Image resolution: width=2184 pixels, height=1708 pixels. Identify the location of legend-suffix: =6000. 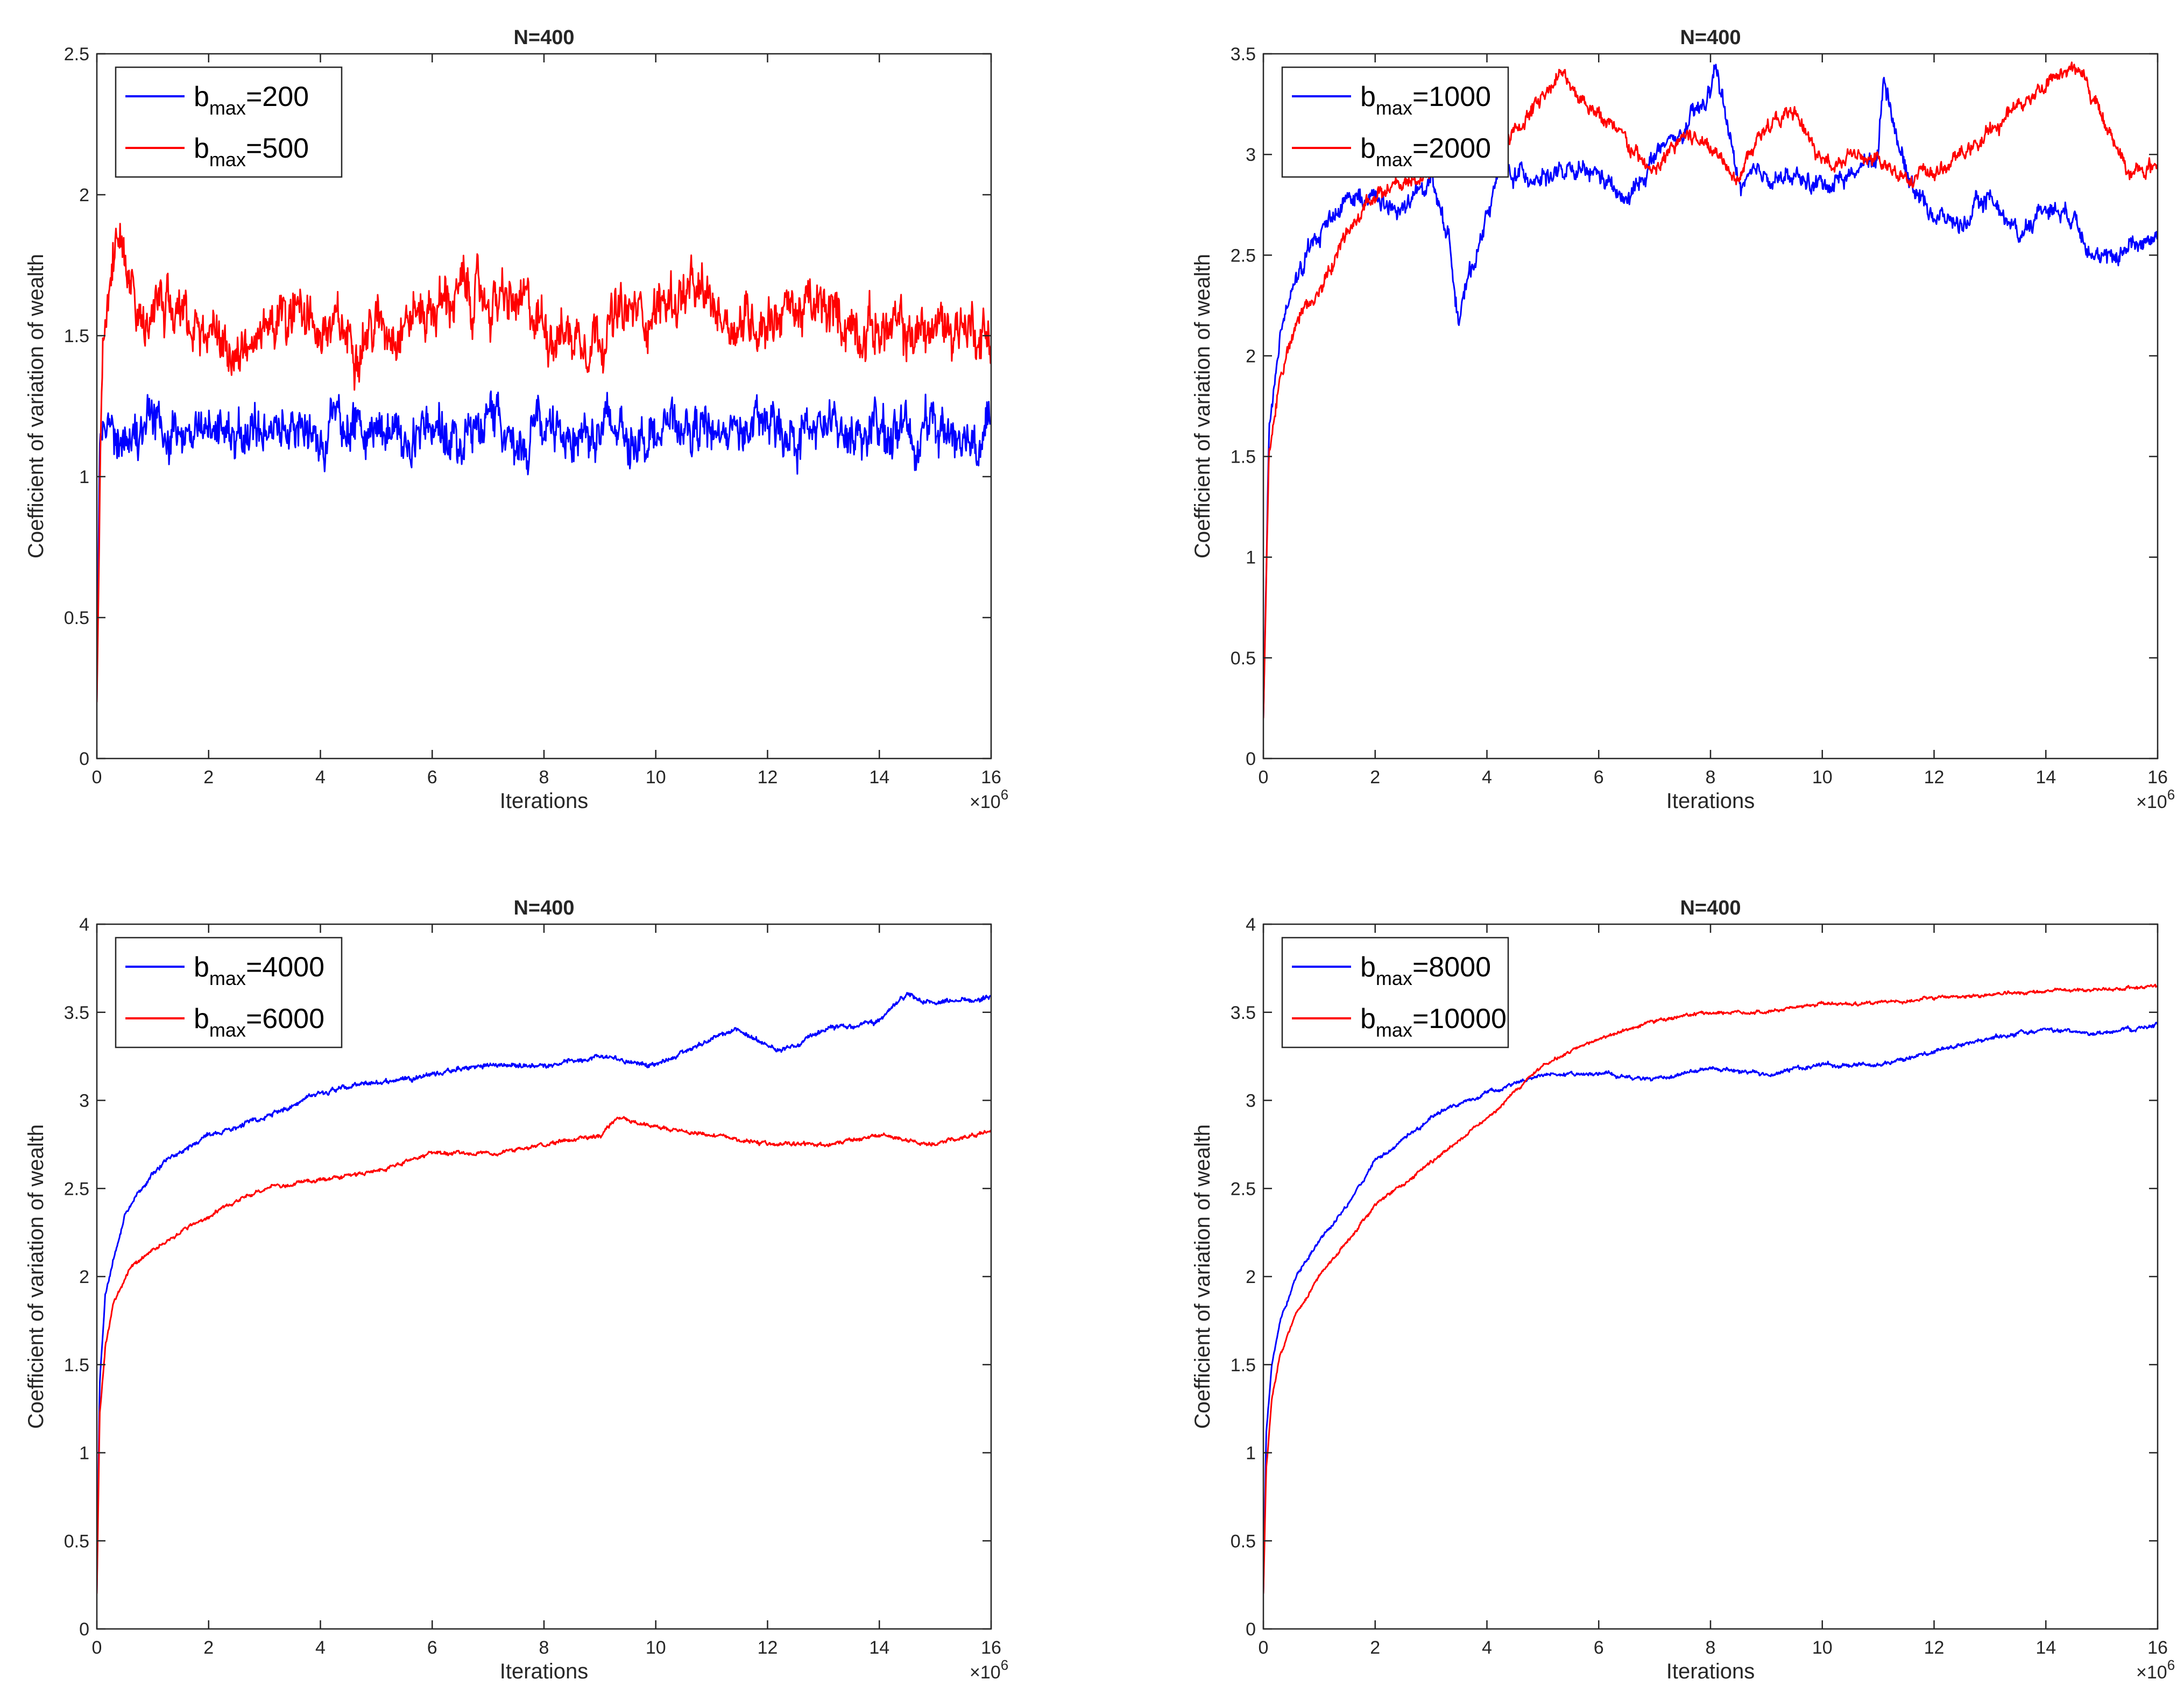
(285, 1019).